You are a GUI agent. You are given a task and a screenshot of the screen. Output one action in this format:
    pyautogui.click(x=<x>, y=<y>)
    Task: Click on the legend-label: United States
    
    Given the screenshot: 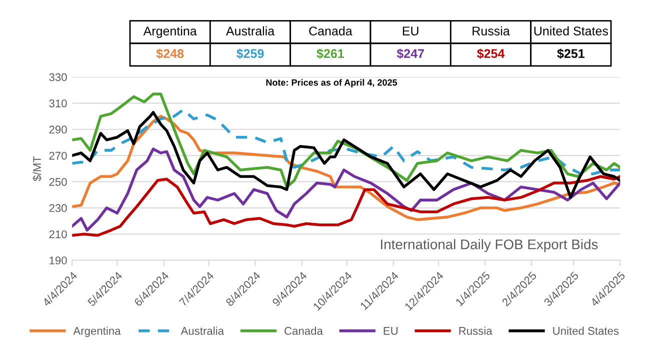 What is the action you would take?
    pyautogui.click(x=586, y=330)
    